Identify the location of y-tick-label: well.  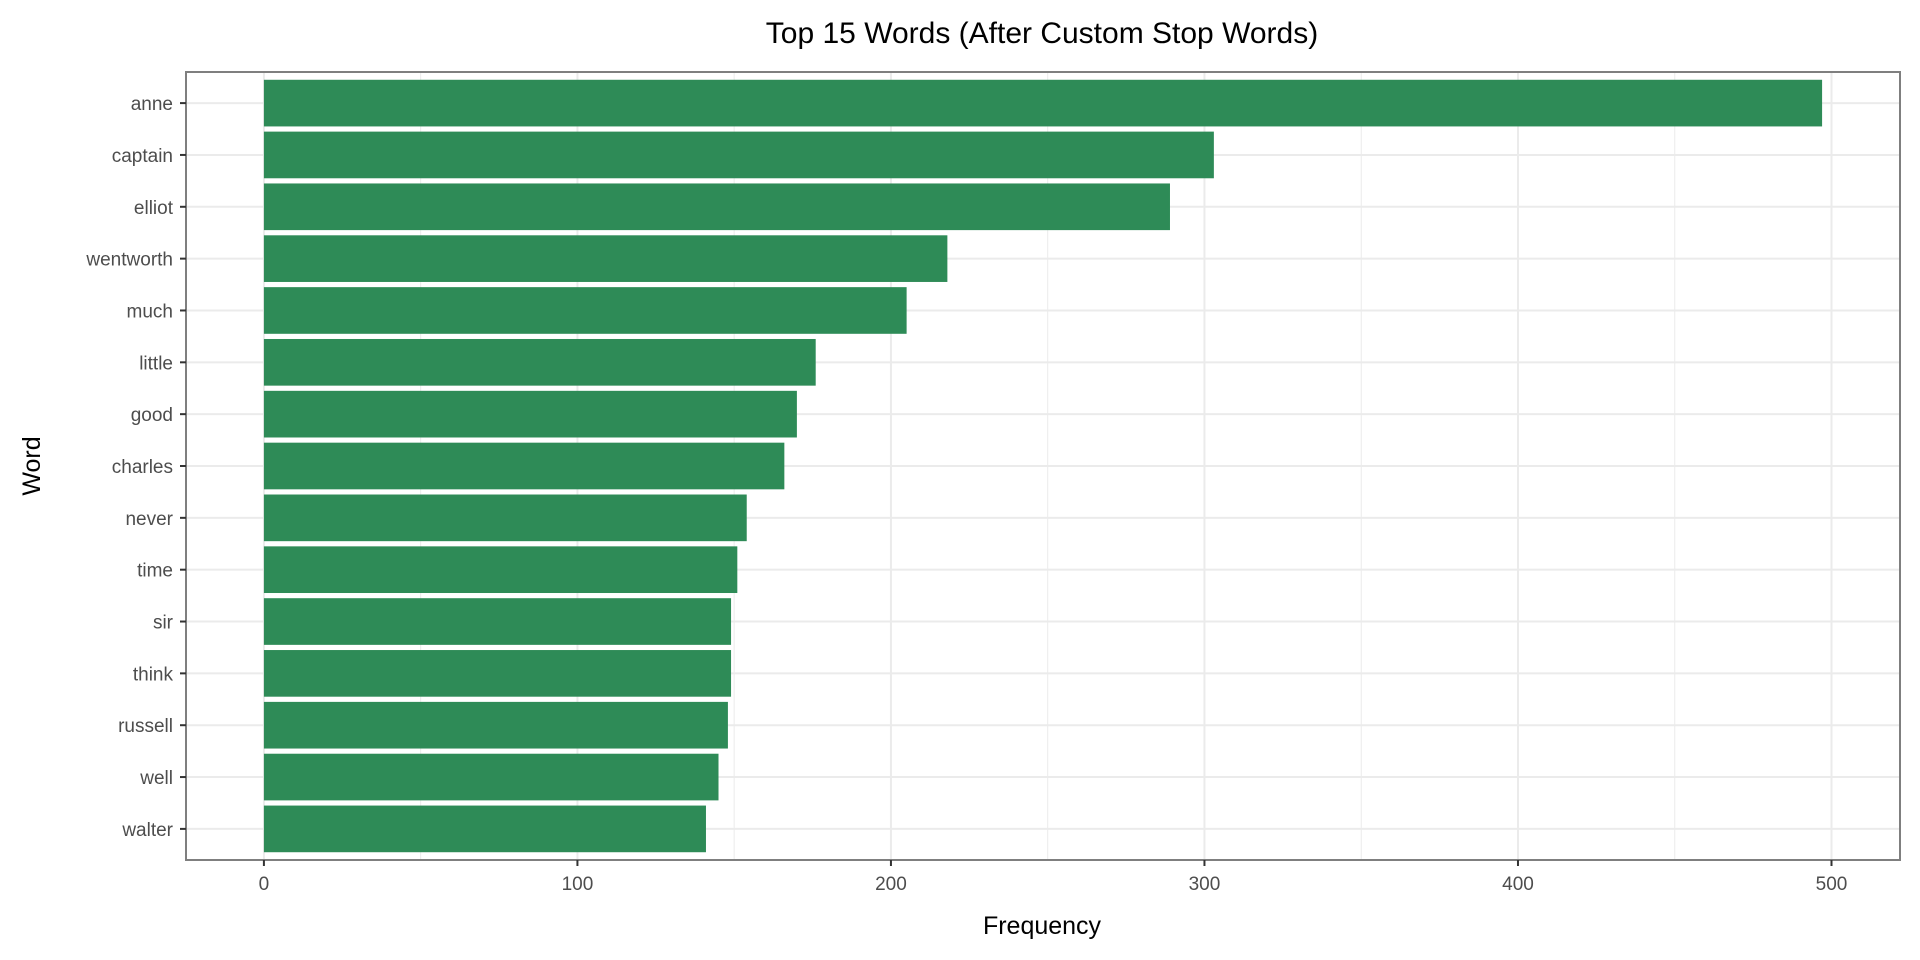
(156, 778).